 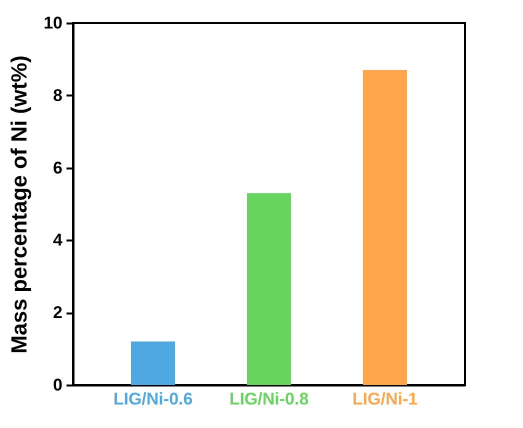 What do you see at coordinates (53, 23) in the screenshot?
I see `y-tick-label: 10` at bounding box center [53, 23].